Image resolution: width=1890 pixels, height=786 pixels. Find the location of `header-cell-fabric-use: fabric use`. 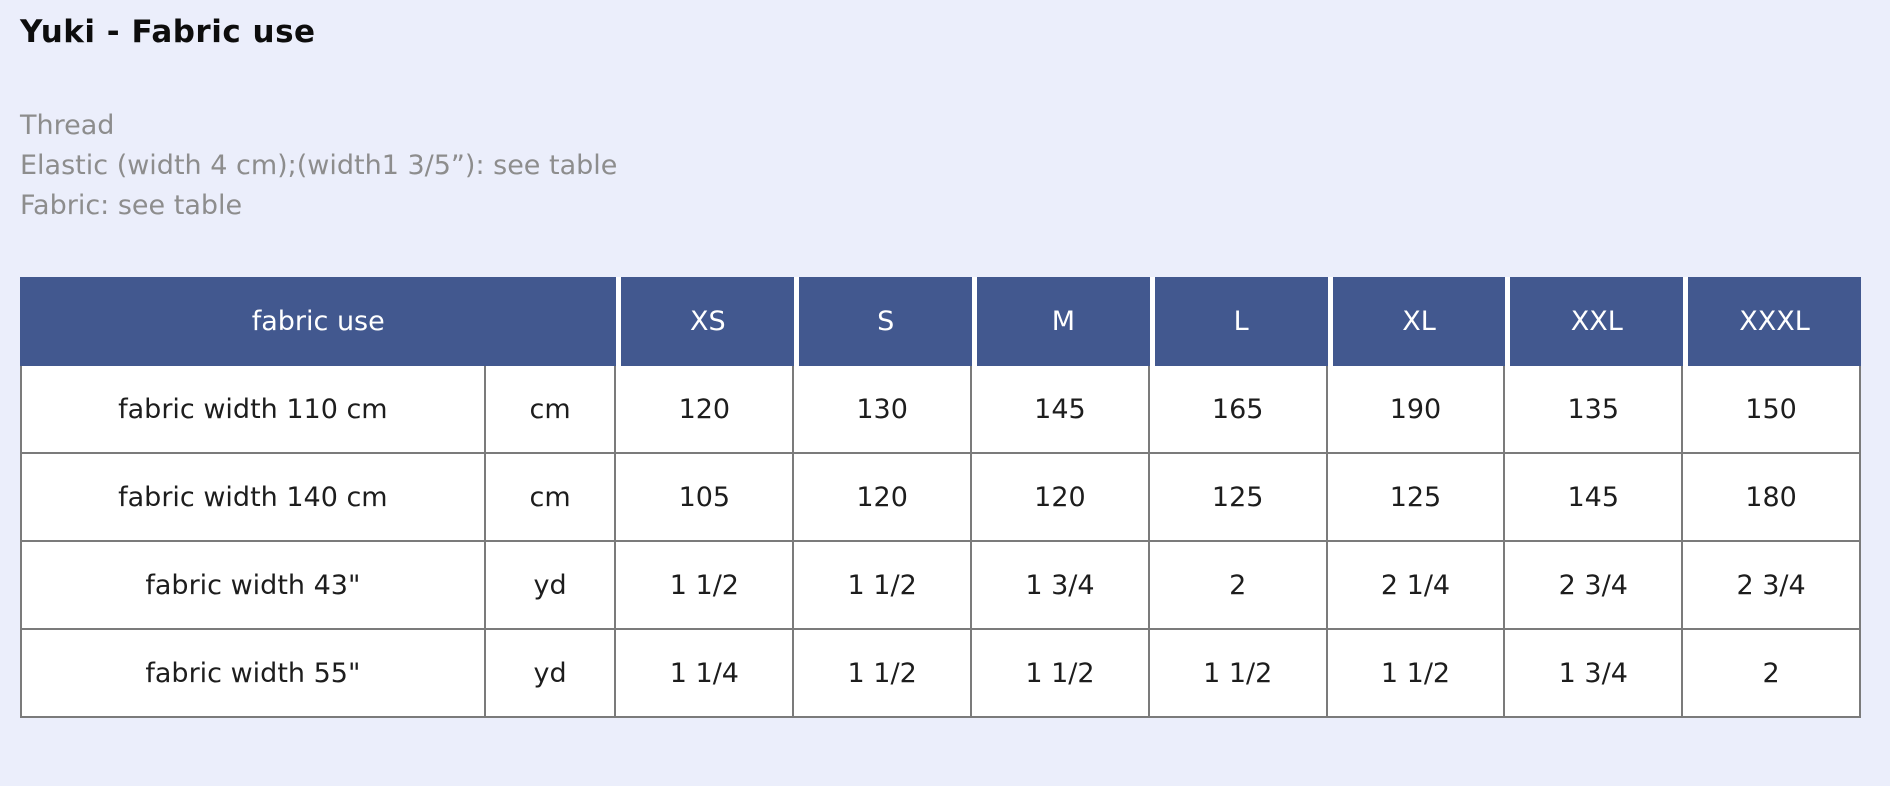

header-cell-fabric-use: fabric use is located at coordinates (318, 321).